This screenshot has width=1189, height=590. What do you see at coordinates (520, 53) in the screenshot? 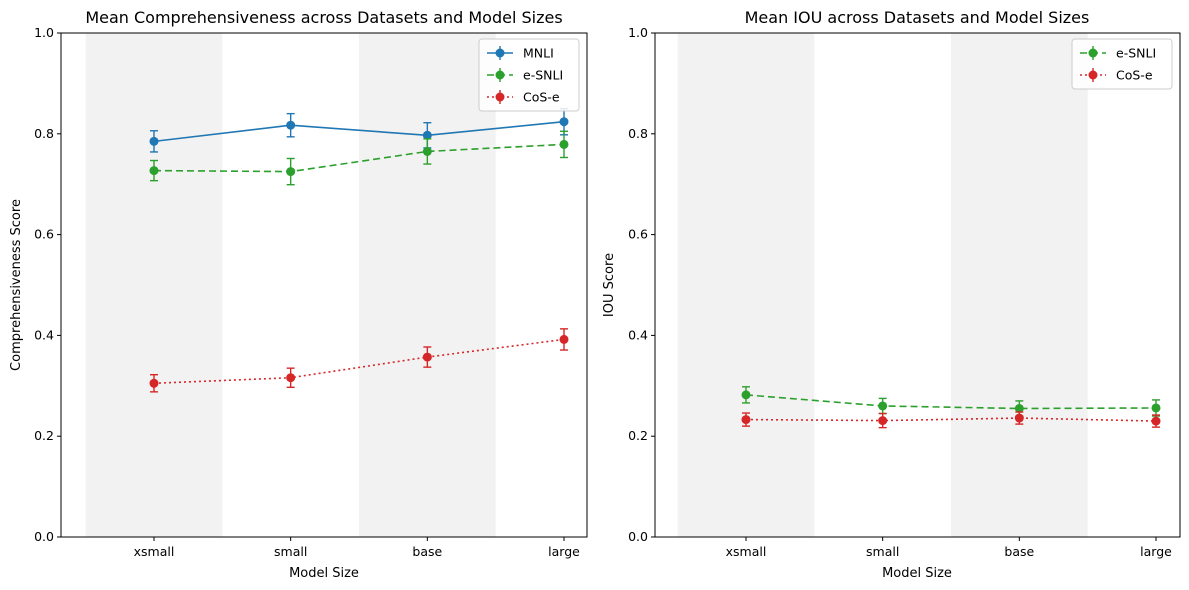
I see `legend-entry: MNLI` at bounding box center [520, 53].